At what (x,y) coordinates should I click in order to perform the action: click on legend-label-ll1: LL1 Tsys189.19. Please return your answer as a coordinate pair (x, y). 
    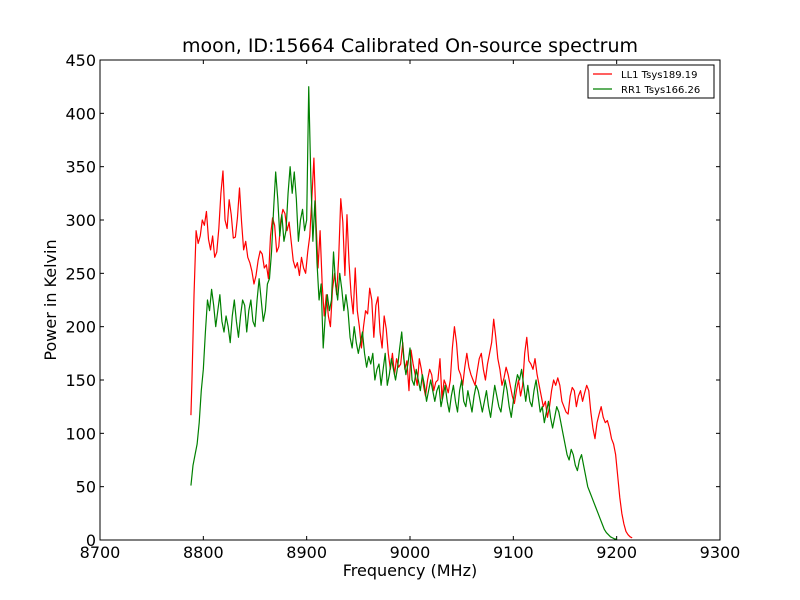
    Looking at the image, I should click on (659, 75).